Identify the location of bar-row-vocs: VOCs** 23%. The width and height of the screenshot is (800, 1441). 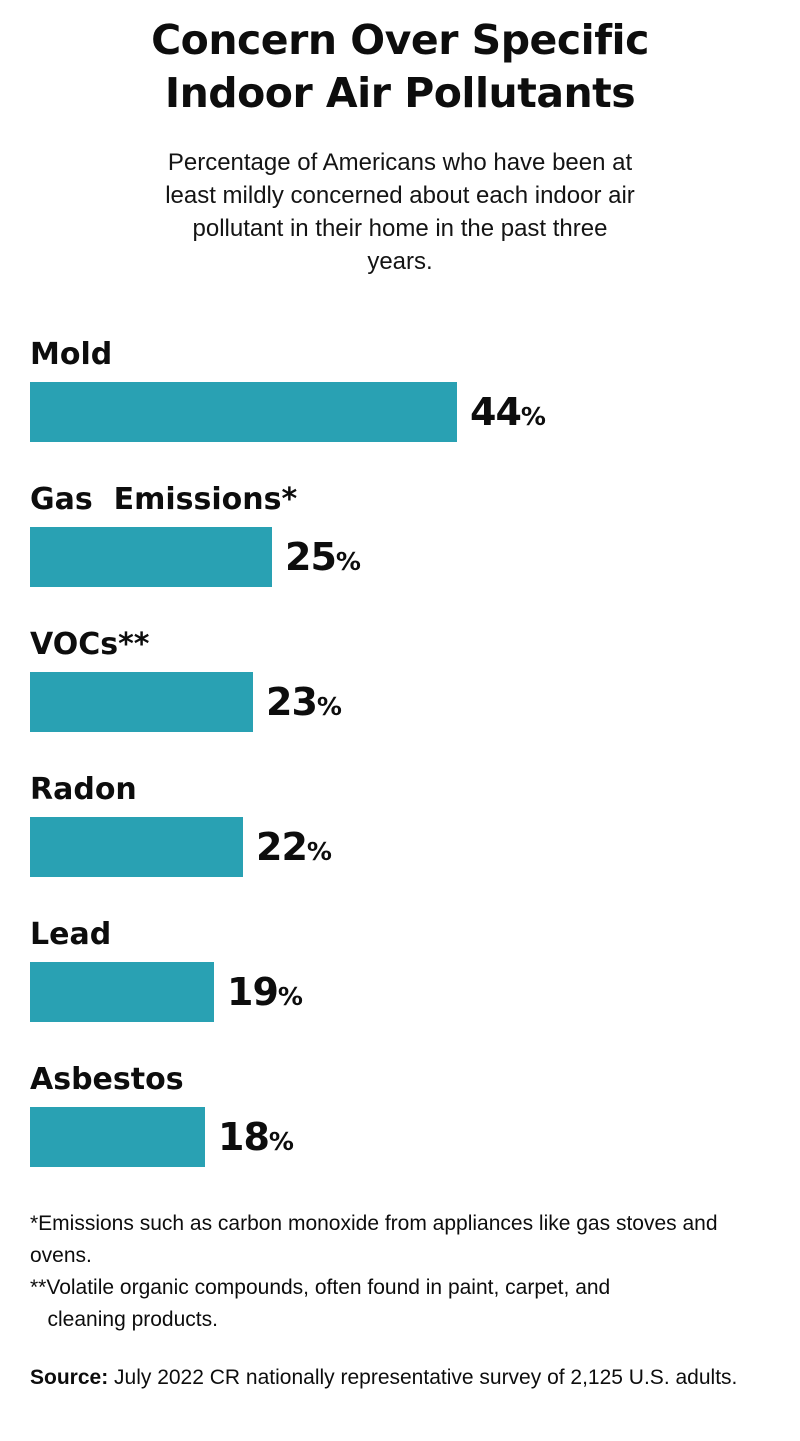
(400, 680).